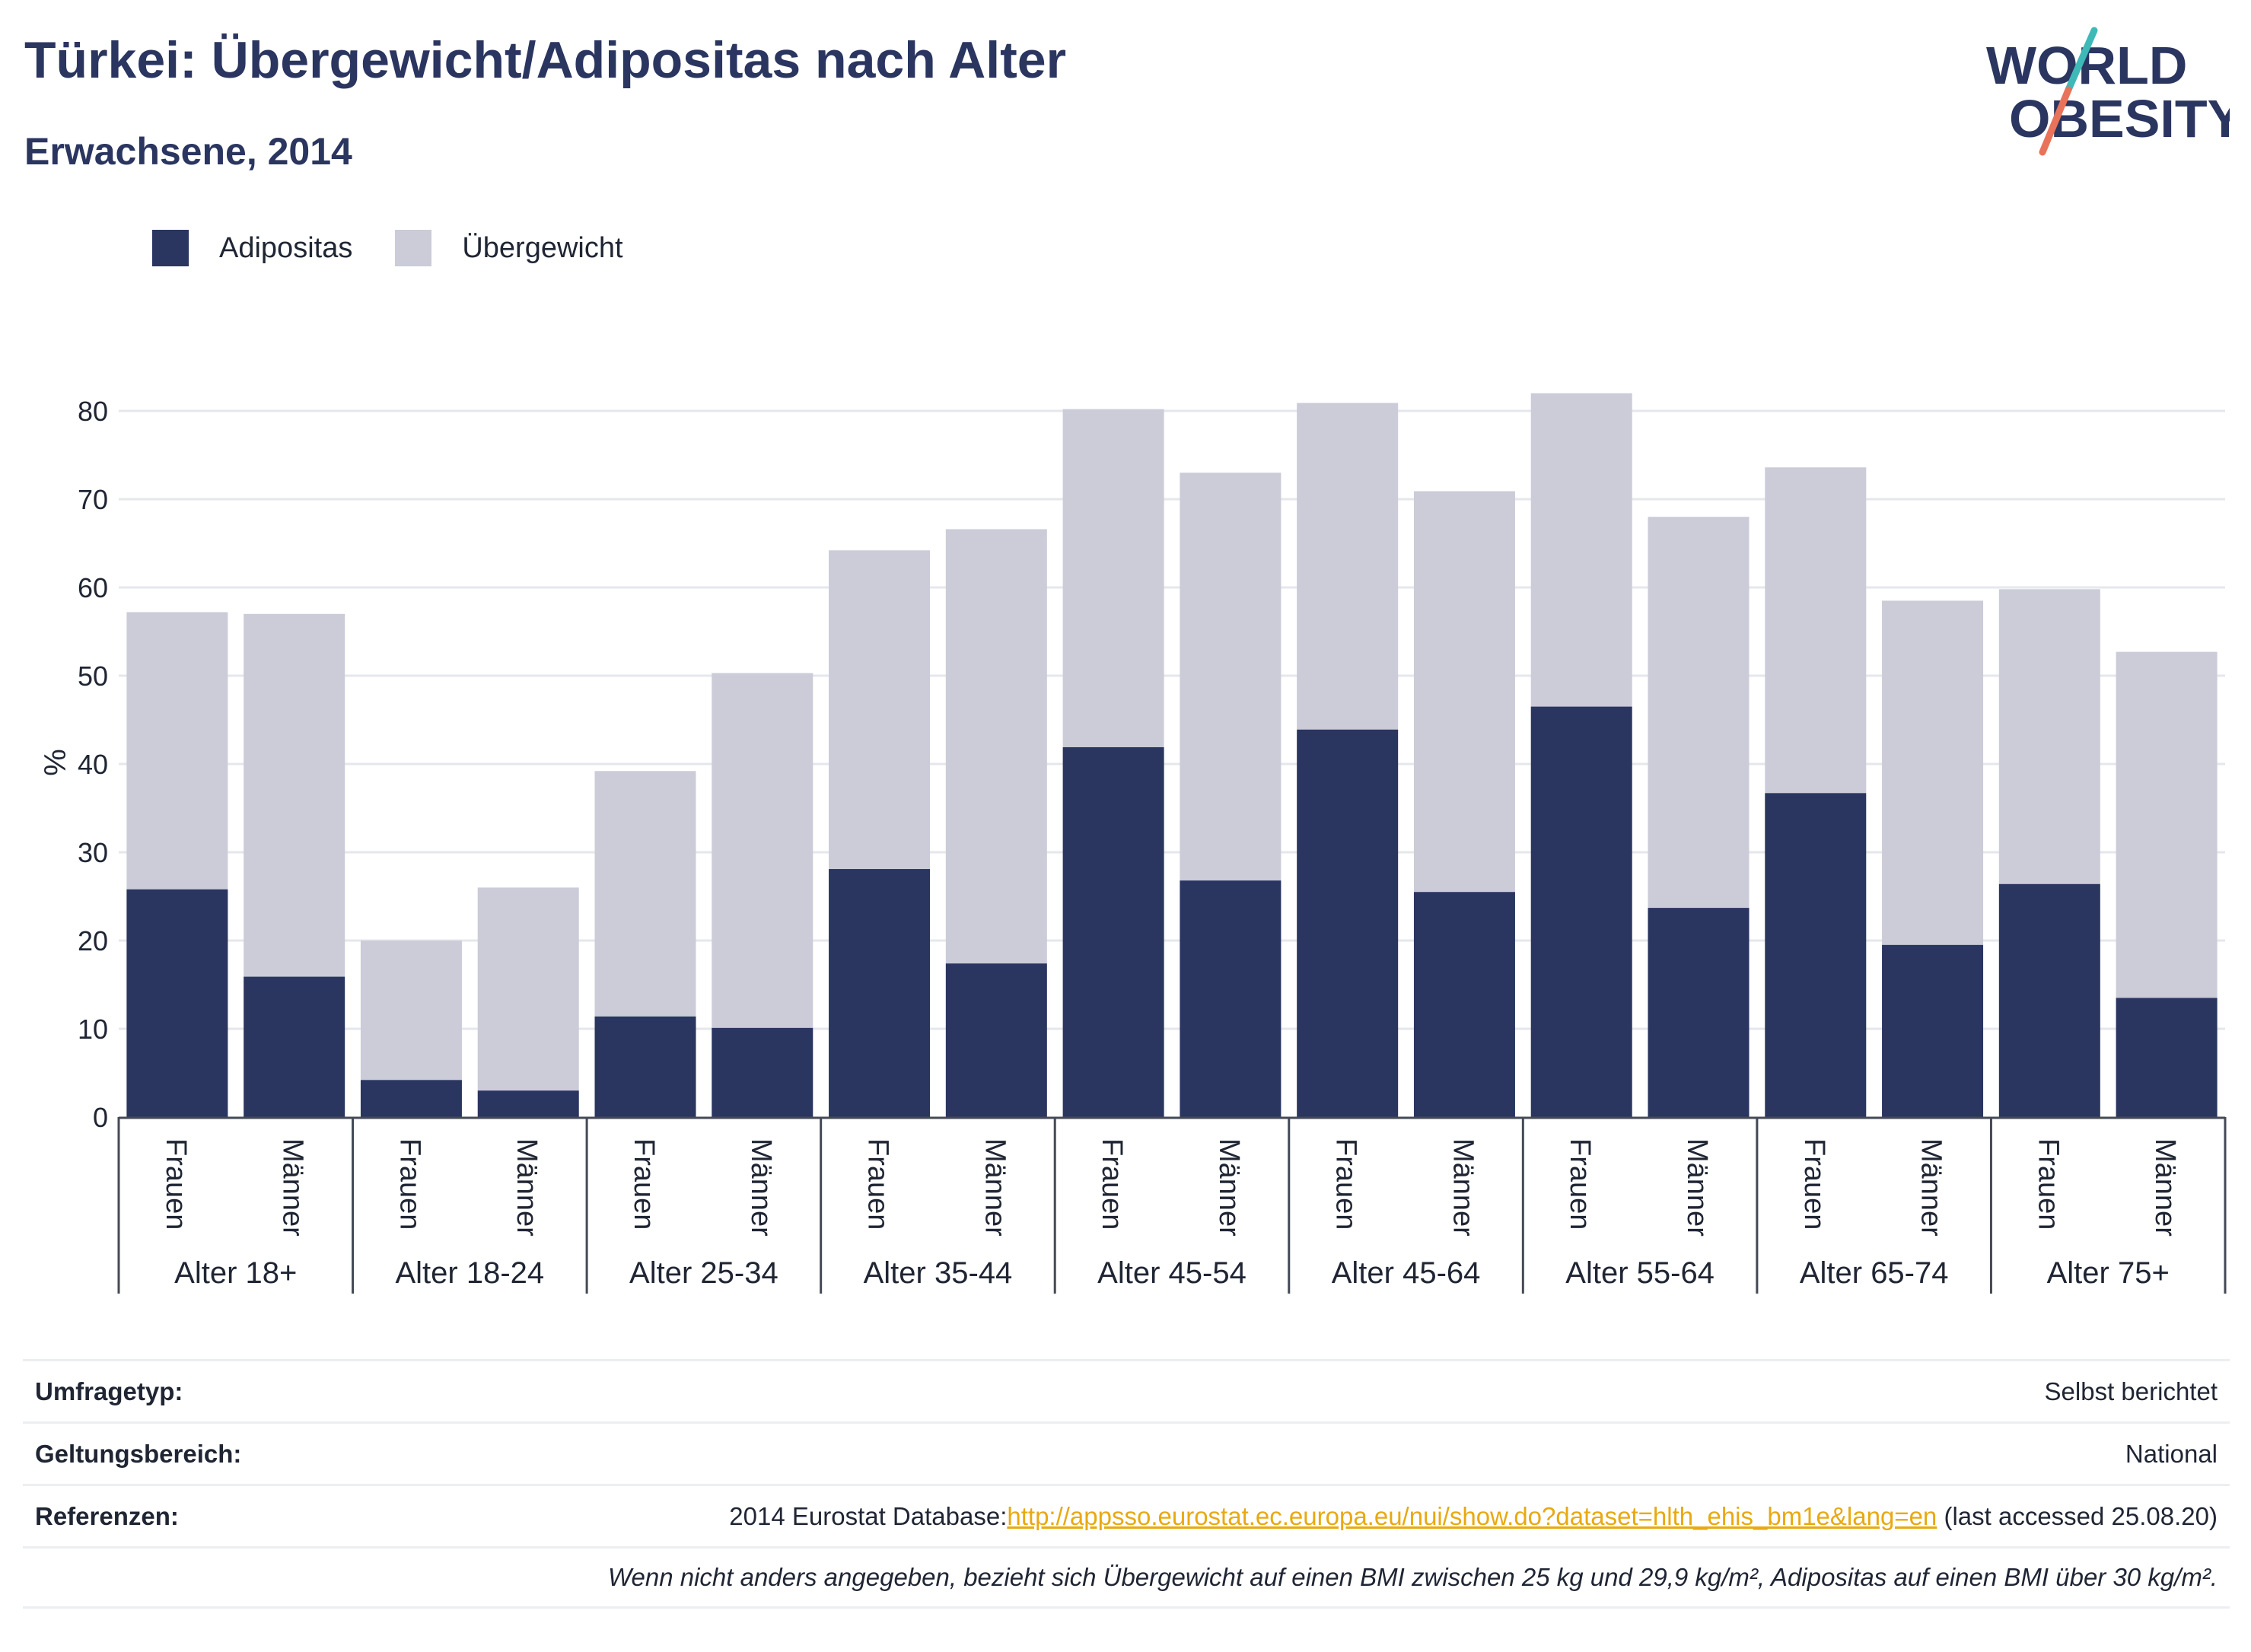 The height and width of the screenshot is (1652, 2251). What do you see at coordinates (93, 764) in the screenshot?
I see `y-tick-label: 40` at bounding box center [93, 764].